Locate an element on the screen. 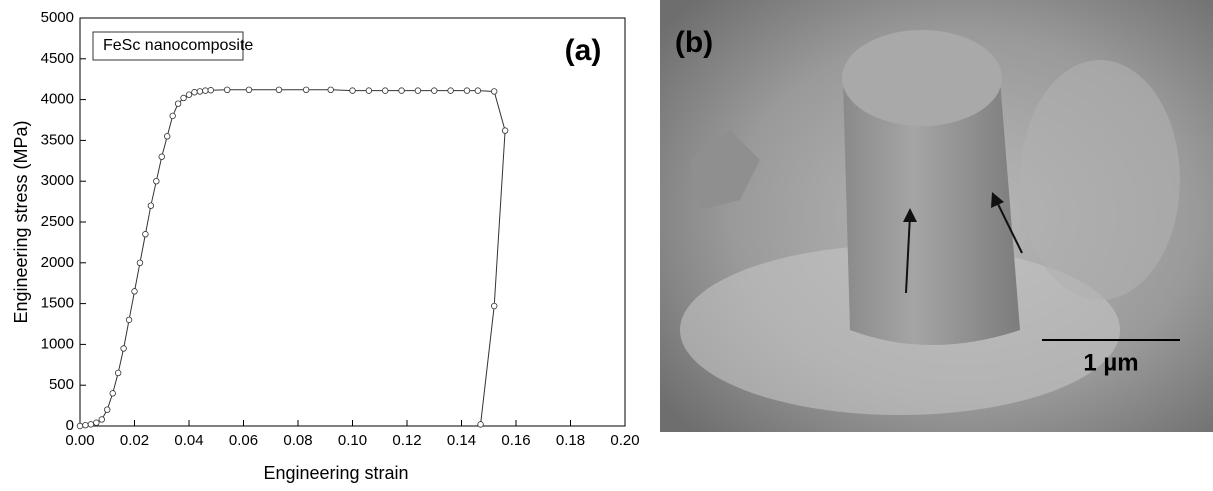 The height and width of the screenshot is (491, 1213). y-tick-label: 0 is located at coordinates (70, 425).